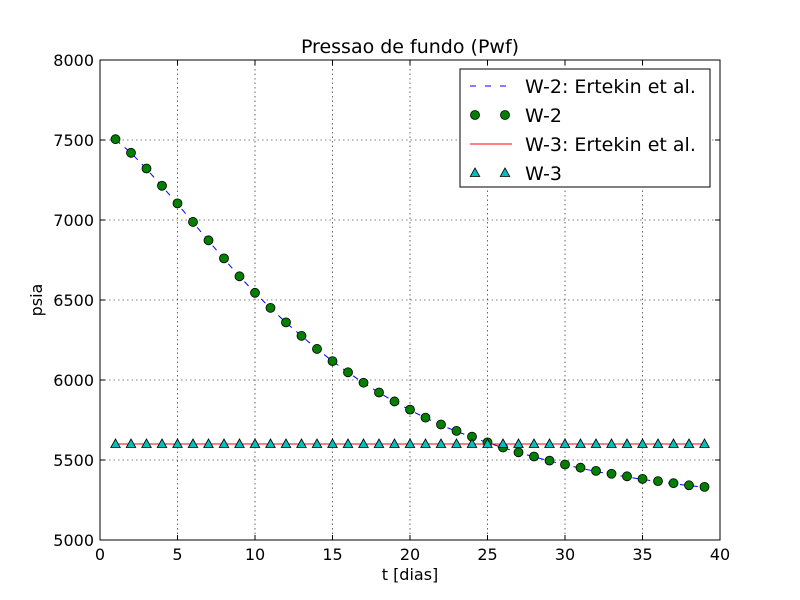 The image size is (800, 600). What do you see at coordinates (487, 554) in the screenshot?
I see `x-tick-label: 25` at bounding box center [487, 554].